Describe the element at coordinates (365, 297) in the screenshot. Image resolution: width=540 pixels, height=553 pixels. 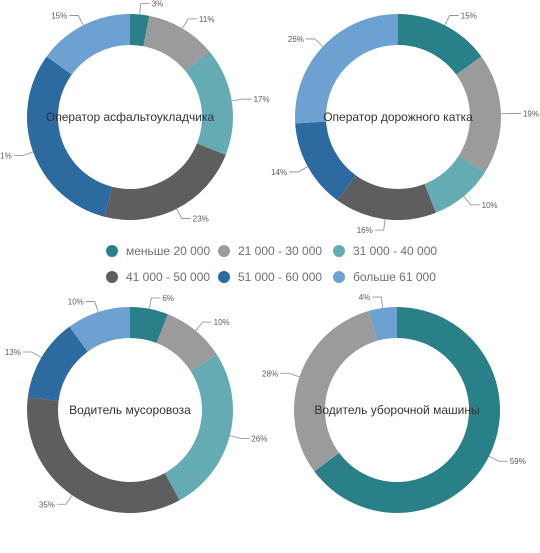
I see `data-label: 4%` at that location.